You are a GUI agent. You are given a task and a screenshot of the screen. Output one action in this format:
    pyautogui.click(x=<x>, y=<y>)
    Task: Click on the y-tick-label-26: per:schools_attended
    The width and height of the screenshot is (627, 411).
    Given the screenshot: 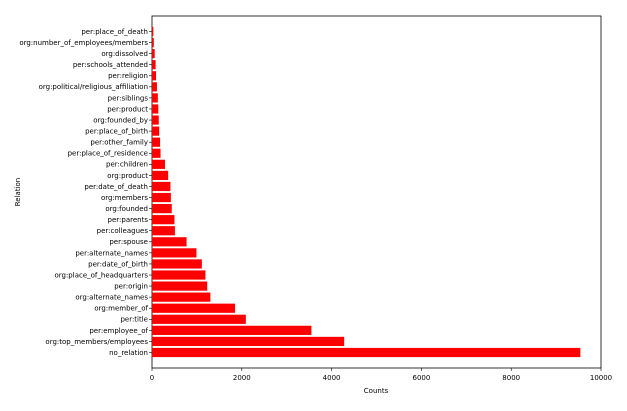 What is the action you would take?
    pyautogui.click(x=110, y=65)
    